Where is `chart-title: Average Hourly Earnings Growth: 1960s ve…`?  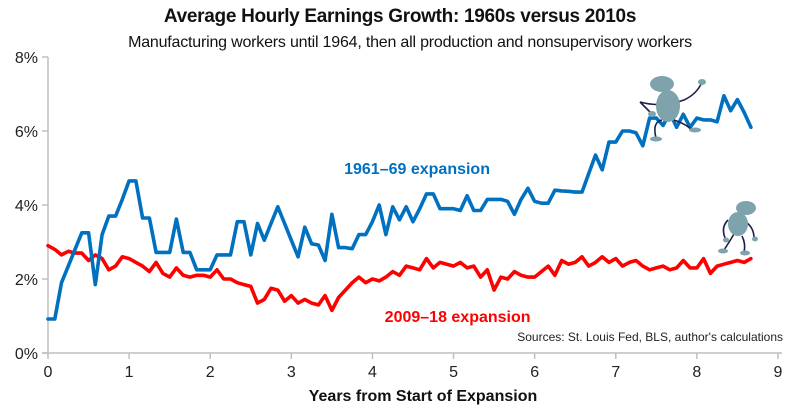
chart-title: Average Hourly Earnings Growth: 1960s ve… is located at coordinates (400, 16).